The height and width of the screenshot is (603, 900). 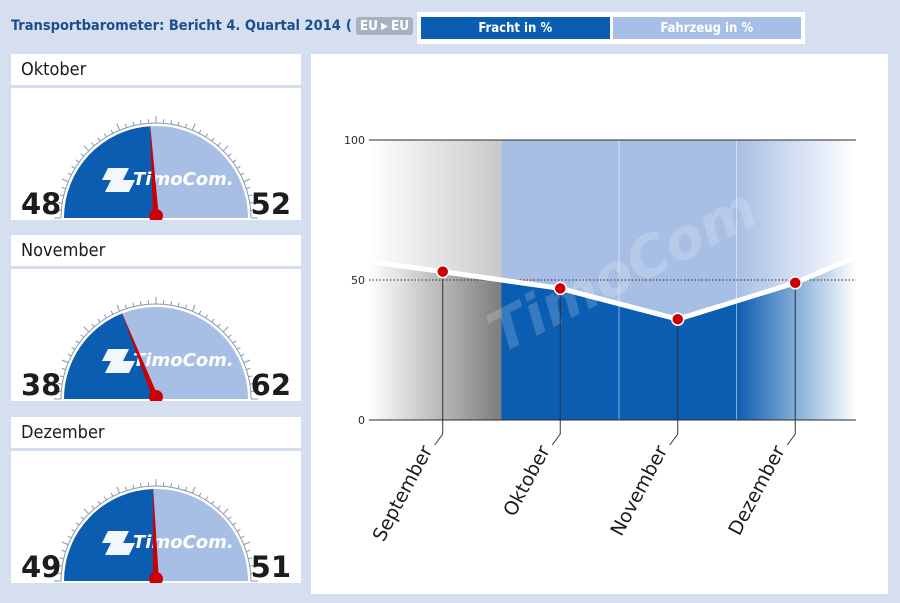 I want to click on gauge-scale-arc, so click(x=156, y=170).